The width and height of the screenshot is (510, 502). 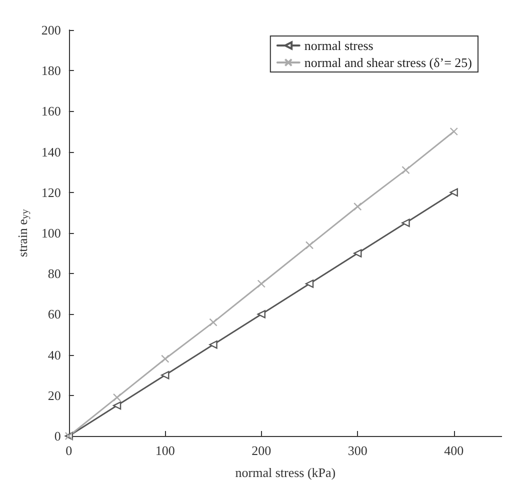 What do you see at coordinates (262, 450) in the screenshot?
I see `x-tick-label: 200` at bounding box center [262, 450].